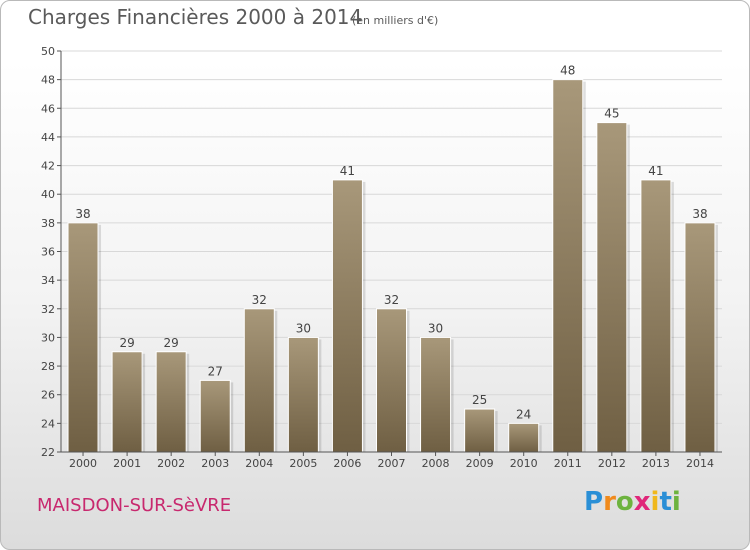  Describe the element at coordinates (48, 51) in the screenshot. I see `y-tick-label: 50` at that location.